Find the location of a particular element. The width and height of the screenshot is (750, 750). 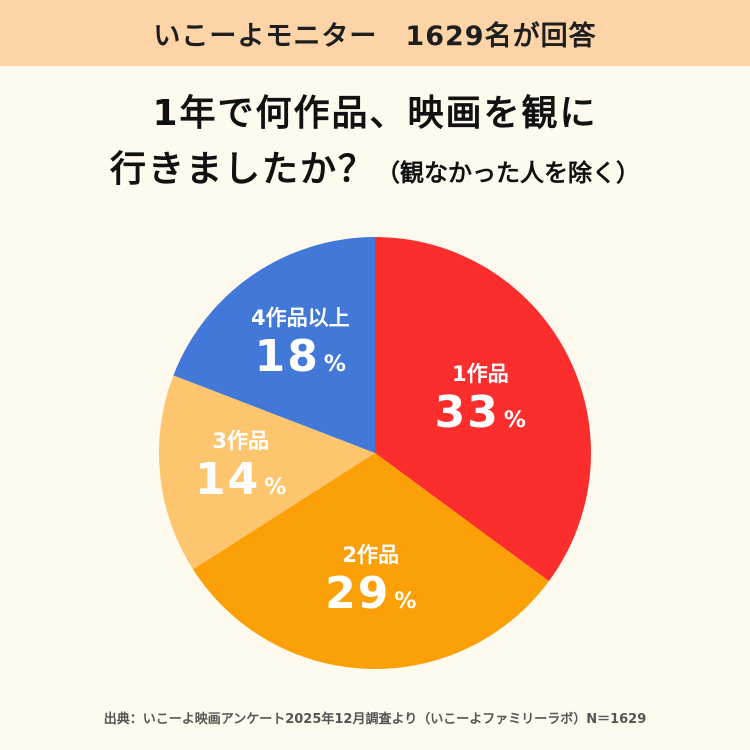

slice-percent-value: 29 is located at coordinates (358, 593).